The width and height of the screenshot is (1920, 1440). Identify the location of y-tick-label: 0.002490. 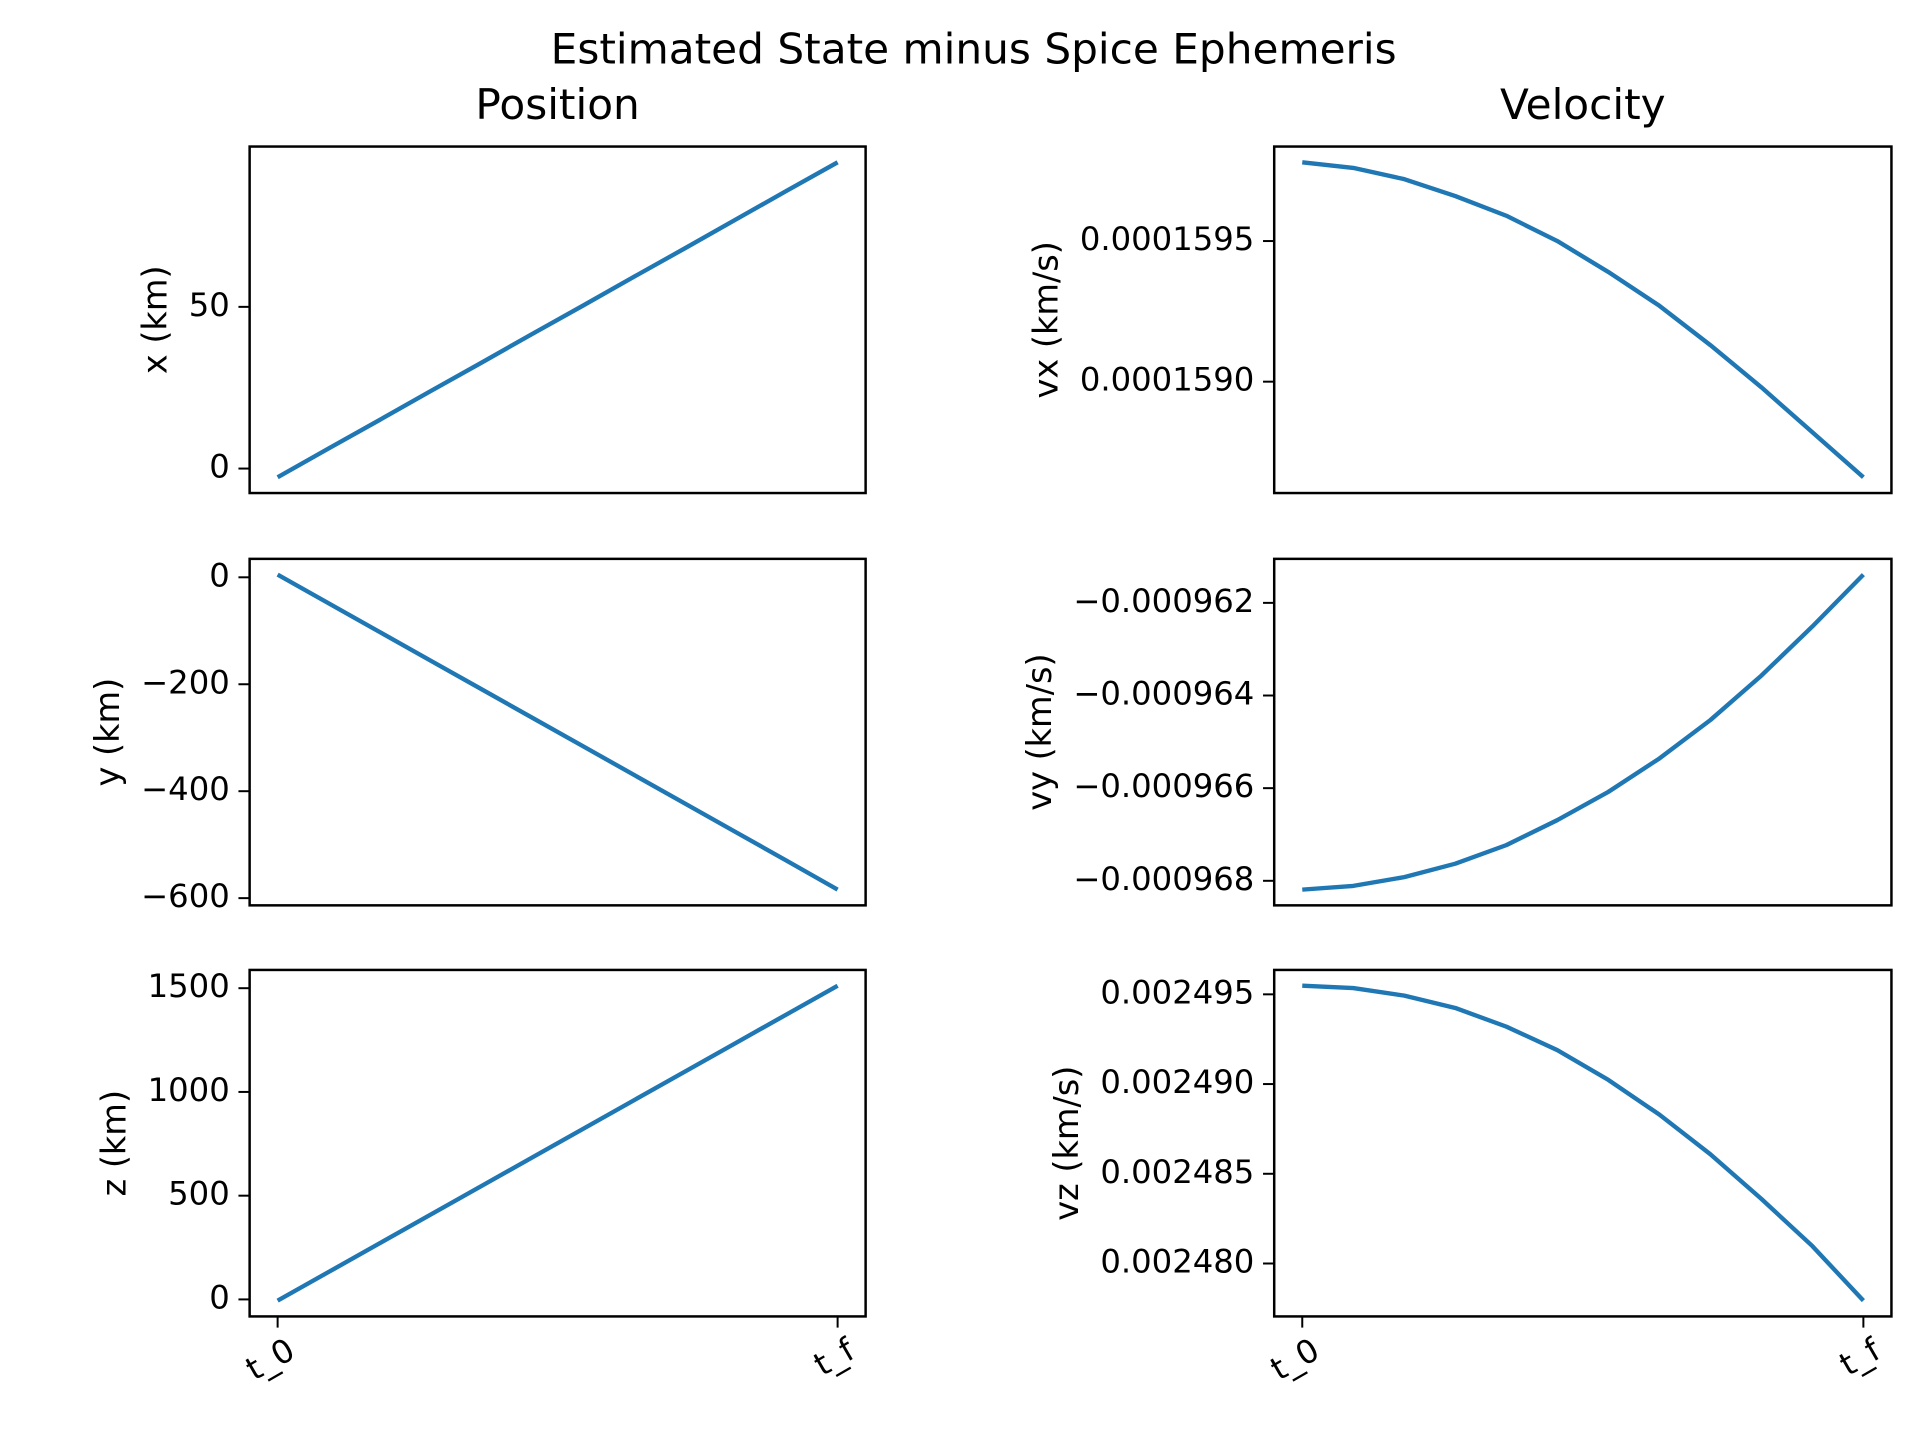
(1177, 1082).